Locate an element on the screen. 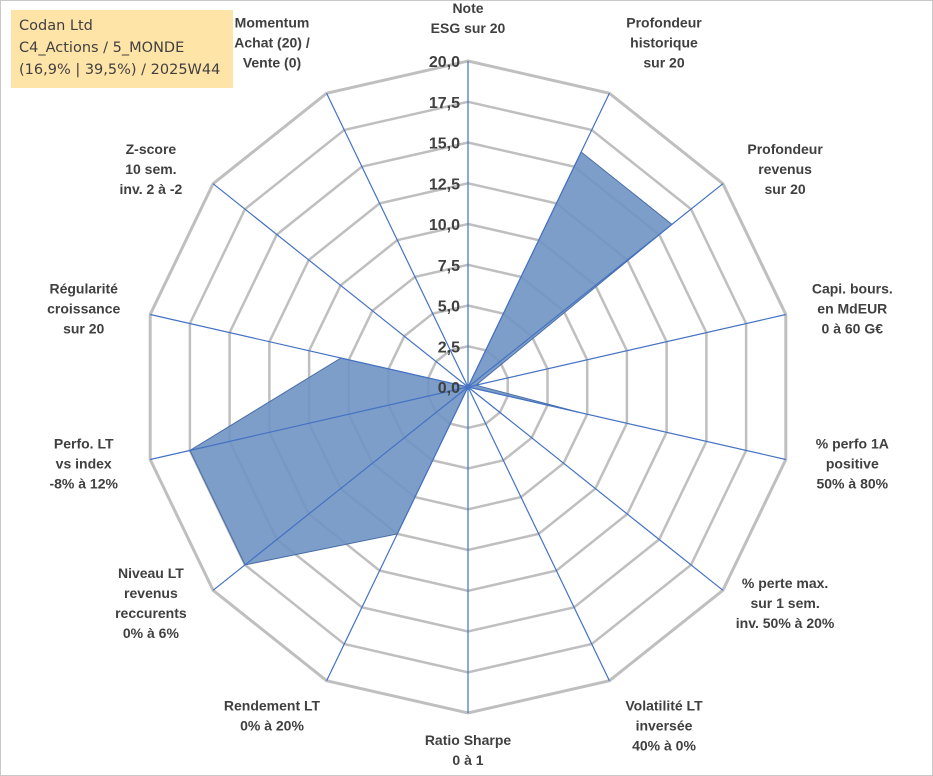 This screenshot has height=776, width=933. axis-label-12-line-2: inv. 2 à -2 is located at coordinates (151, 189).